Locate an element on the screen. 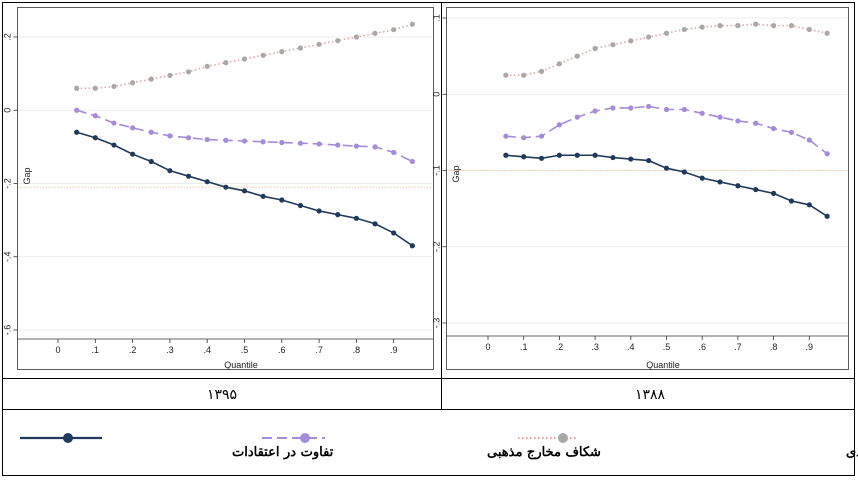  x-tick-label: .6 is located at coordinates (282, 350).